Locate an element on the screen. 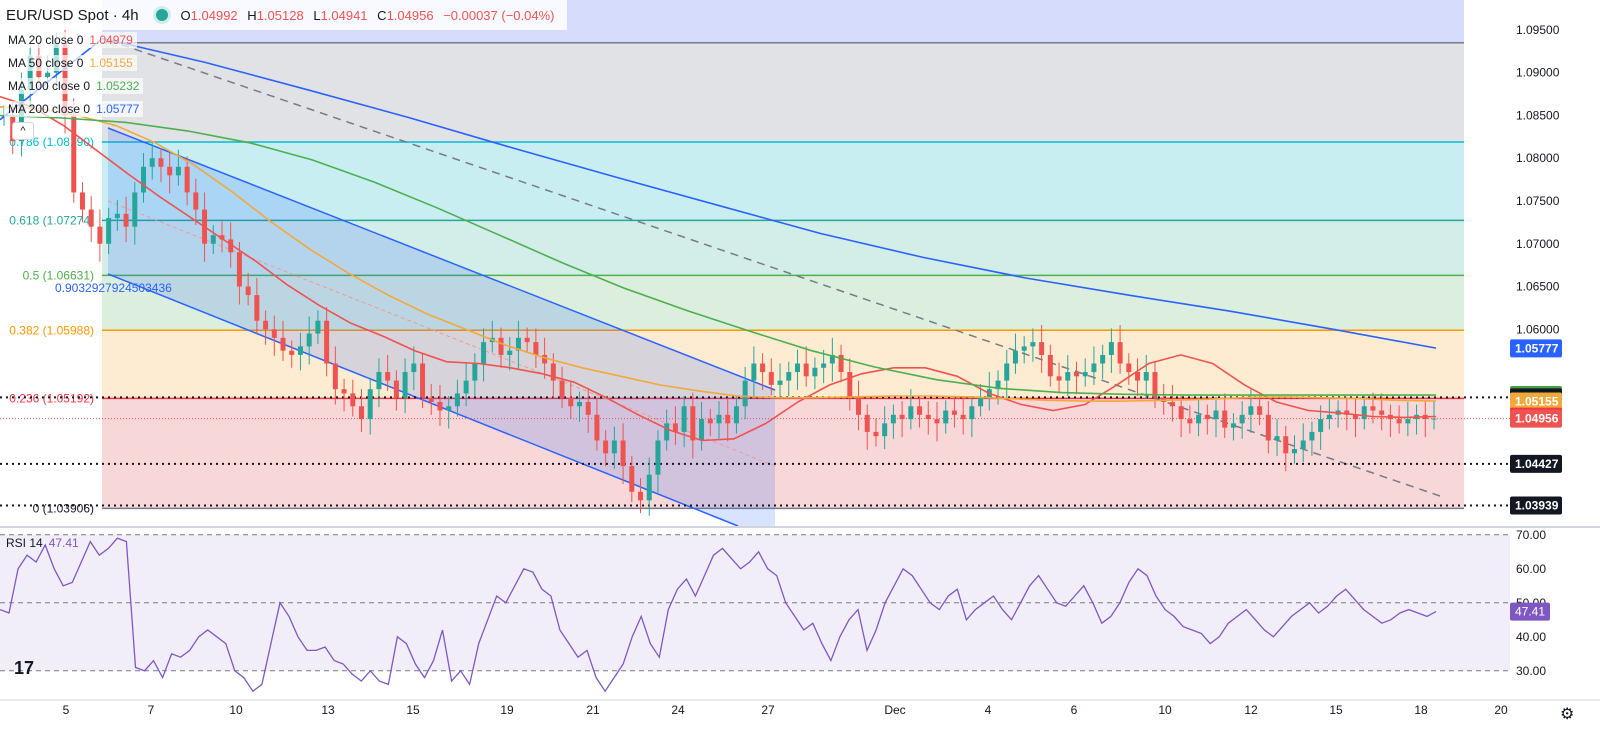  time-tick-label: 10 is located at coordinates (236, 710).